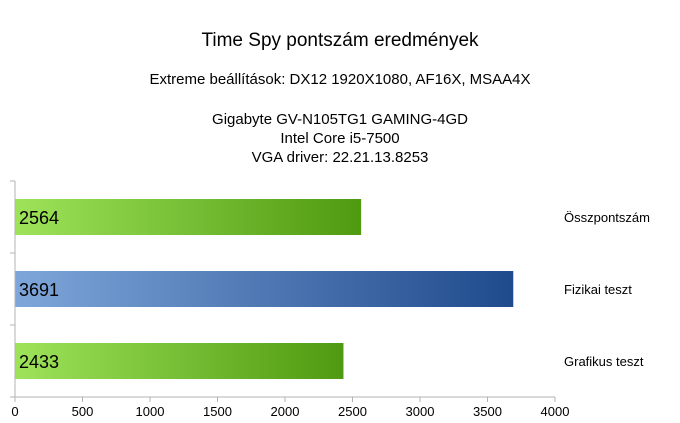 Image resolution: width=680 pixels, height=423 pixels. I want to click on bar-value-label: 3691, so click(39, 290).